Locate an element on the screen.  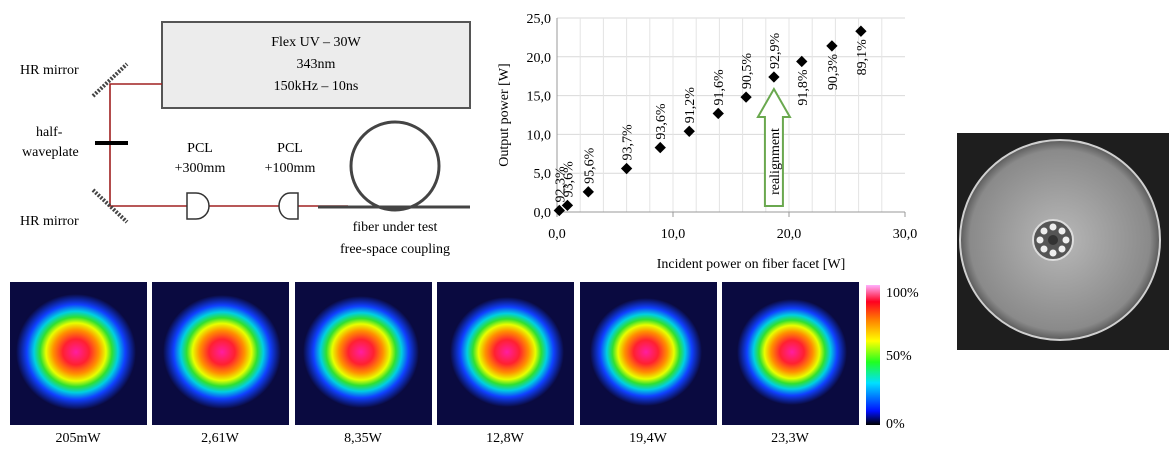
annotation-arrow is located at coordinates (774, 146).